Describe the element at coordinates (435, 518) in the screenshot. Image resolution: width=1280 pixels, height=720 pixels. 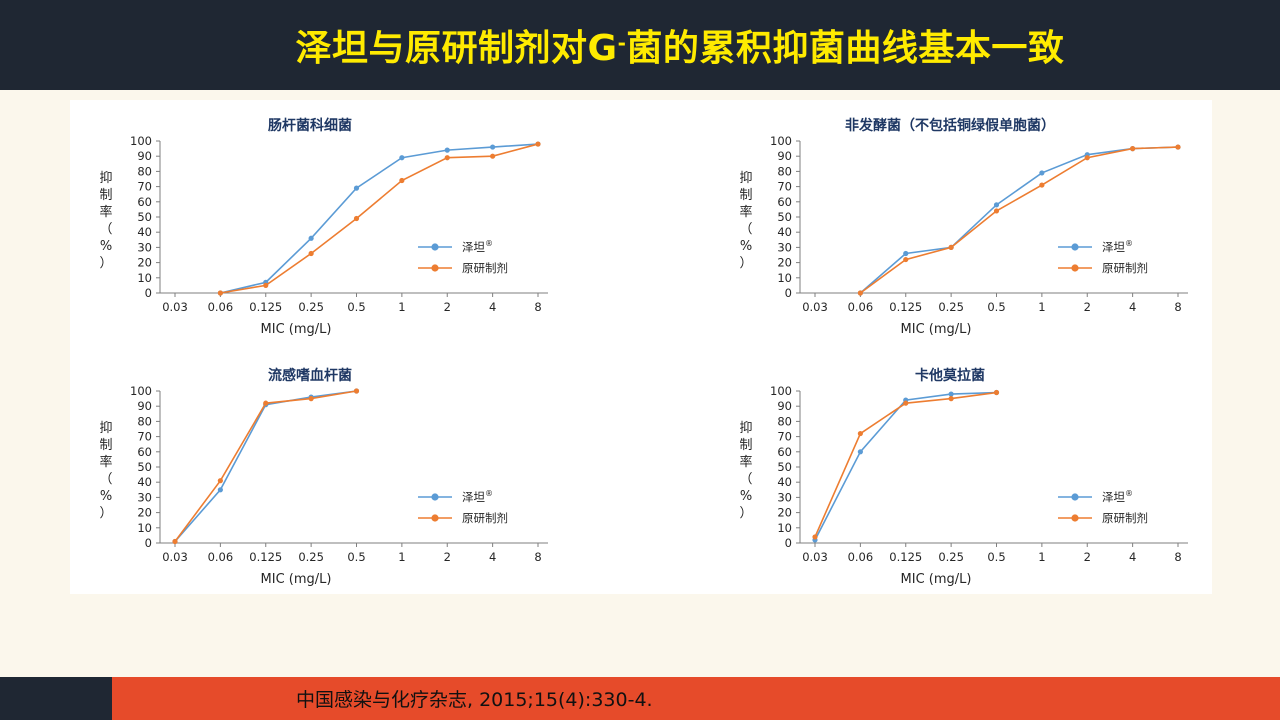
I see `chart-2-legend-1-swatch-dot` at that location.